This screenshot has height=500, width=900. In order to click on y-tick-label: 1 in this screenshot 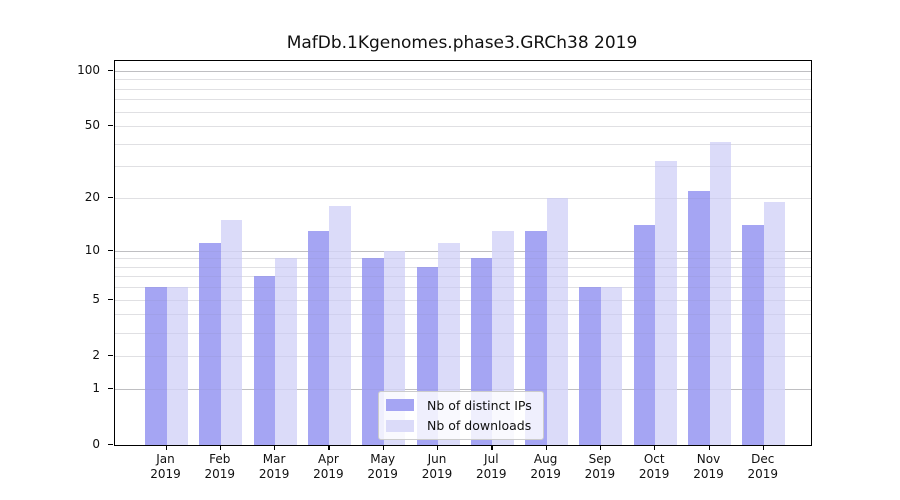, I will do `click(96, 387)`.